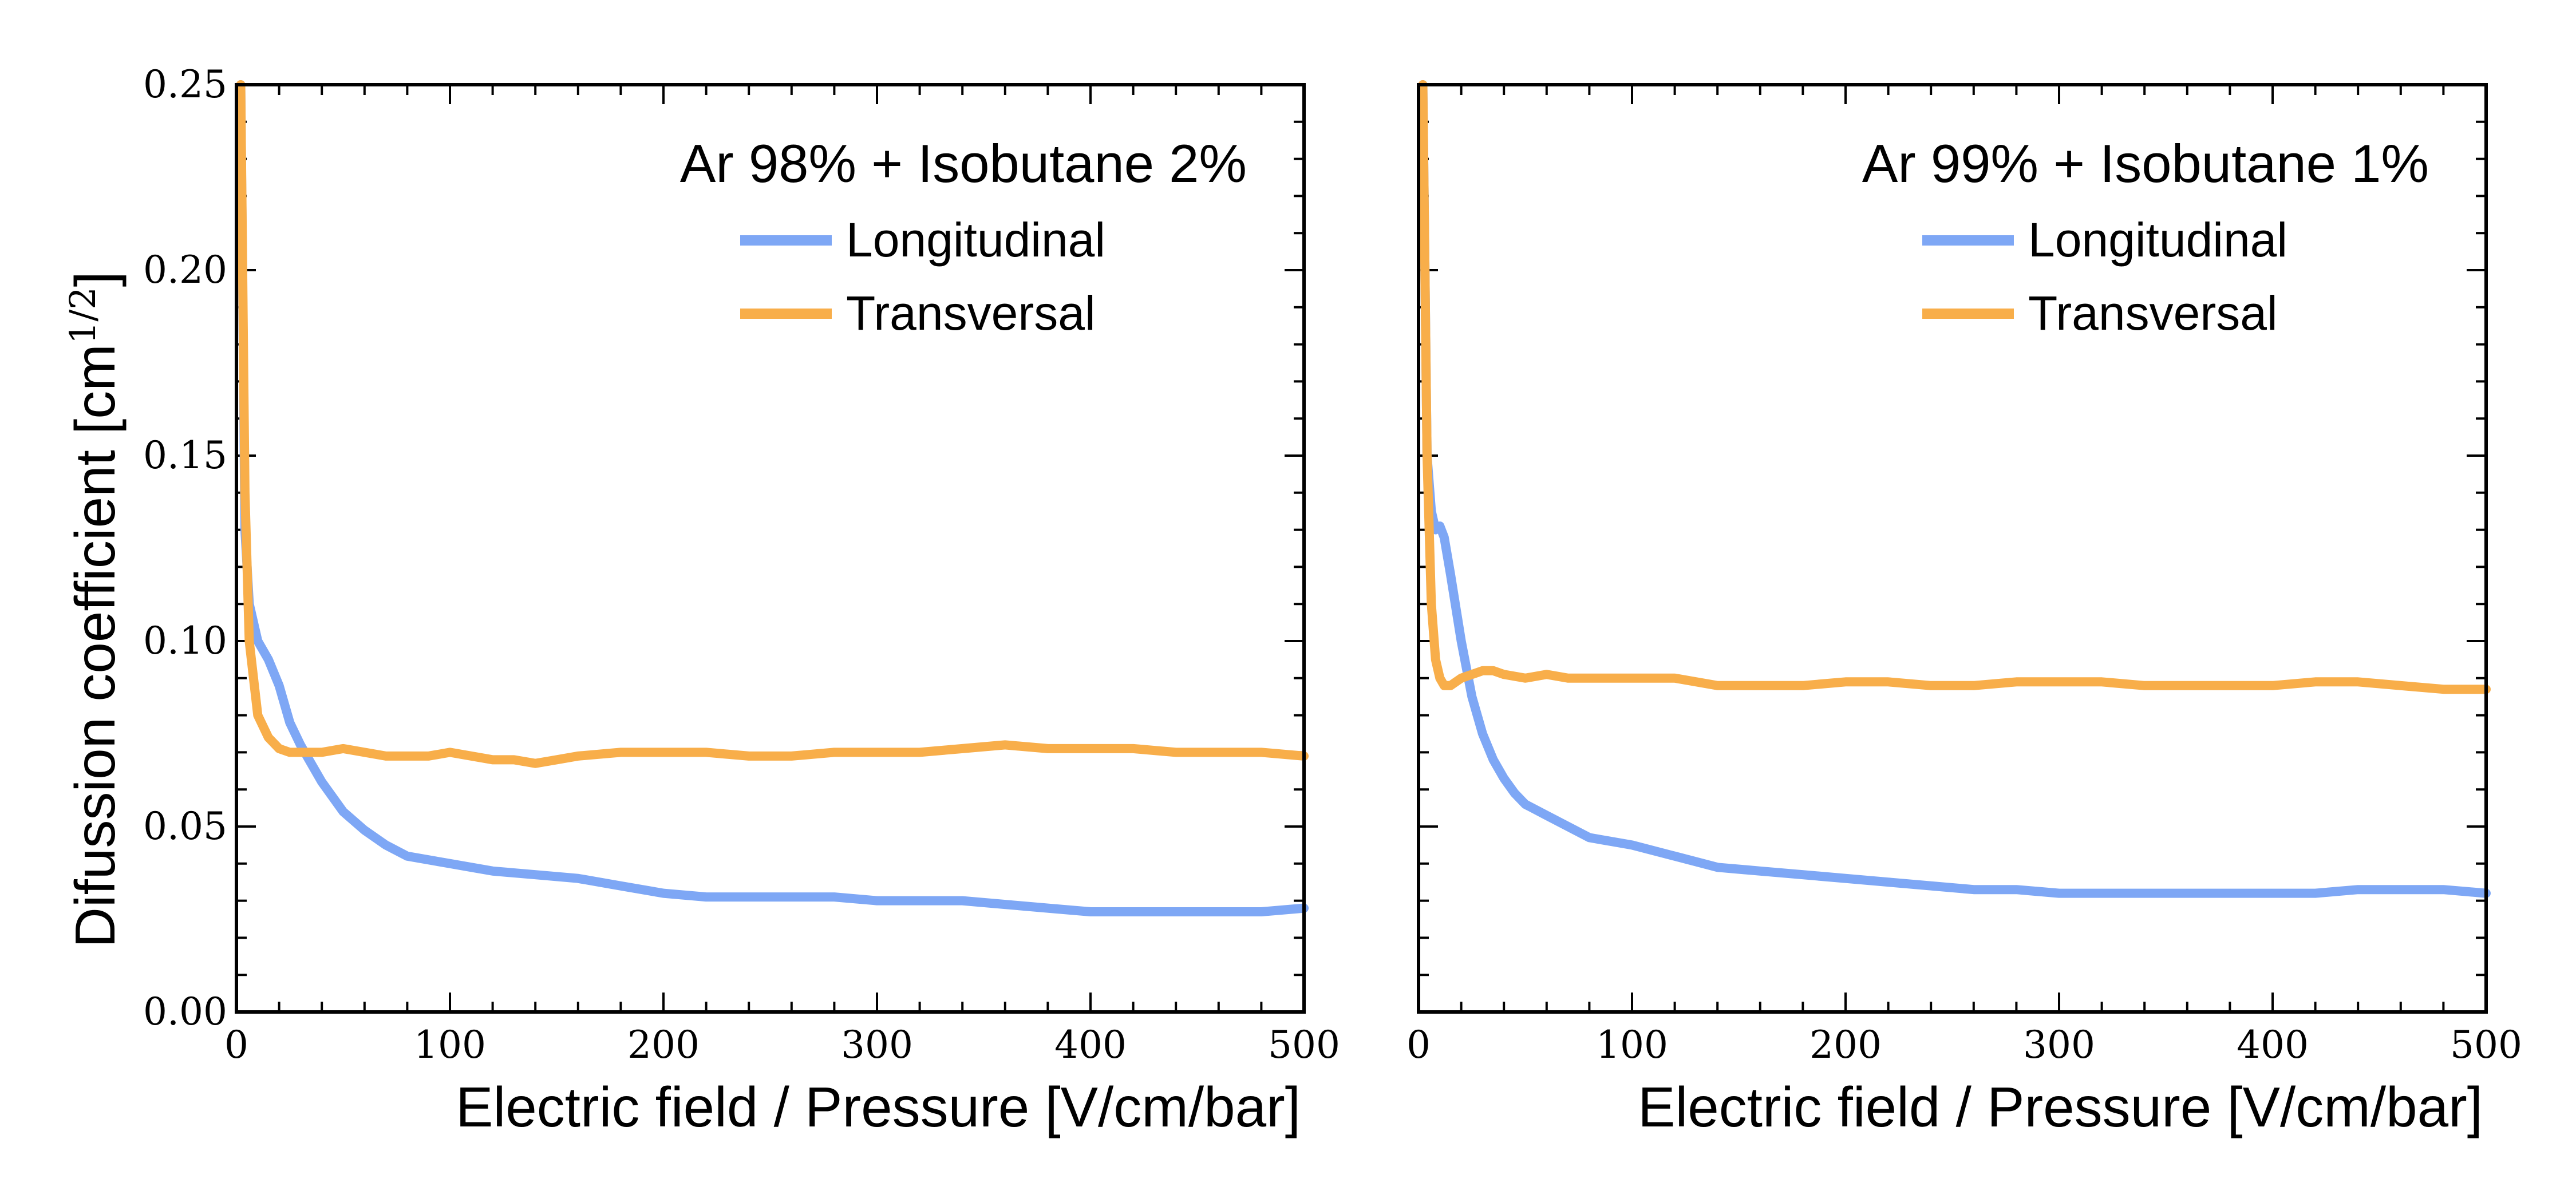 This screenshot has height=1202, width=2576. I want to click on panel-0-x-tick-label: 200, so click(663, 1045).